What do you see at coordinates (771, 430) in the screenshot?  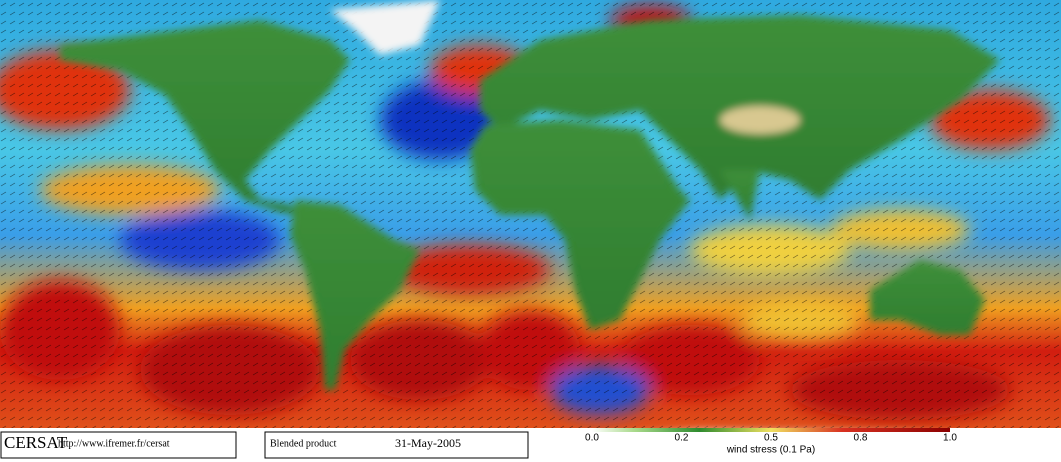 I see `colorbar` at bounding box center [771, 430].